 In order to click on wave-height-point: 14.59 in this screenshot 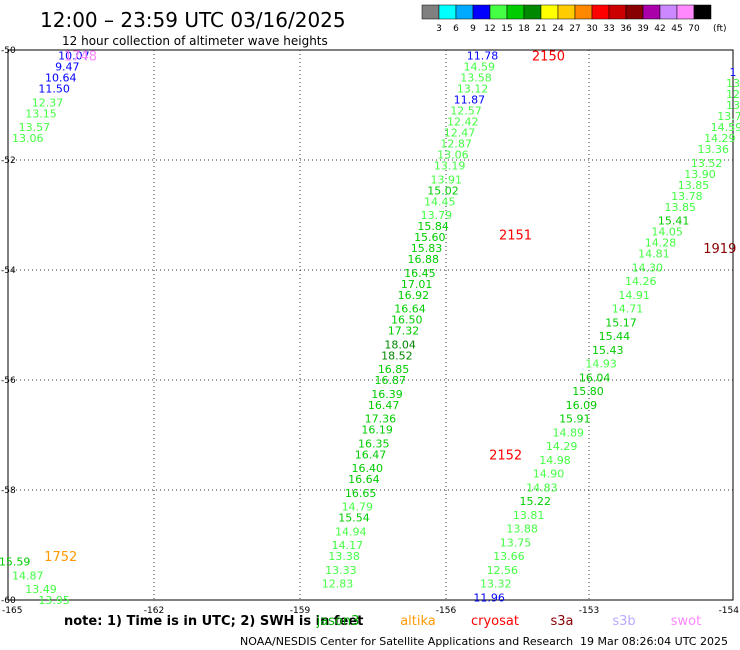, I will do `click(480, 67)`.